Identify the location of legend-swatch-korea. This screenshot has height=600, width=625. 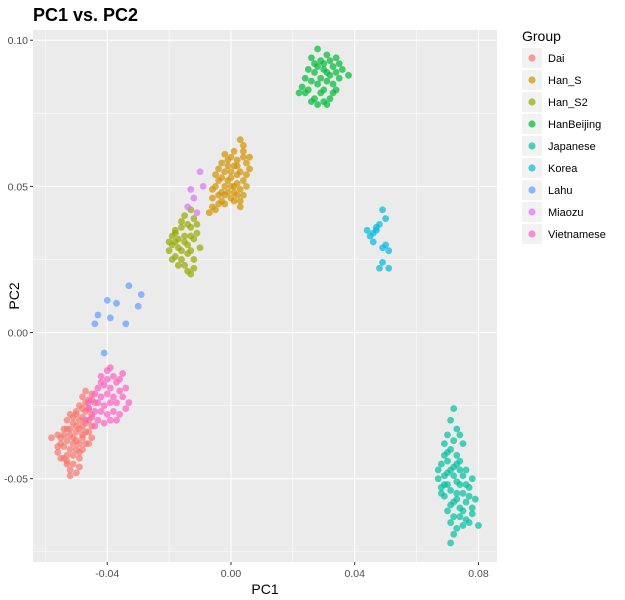
(532, 168).